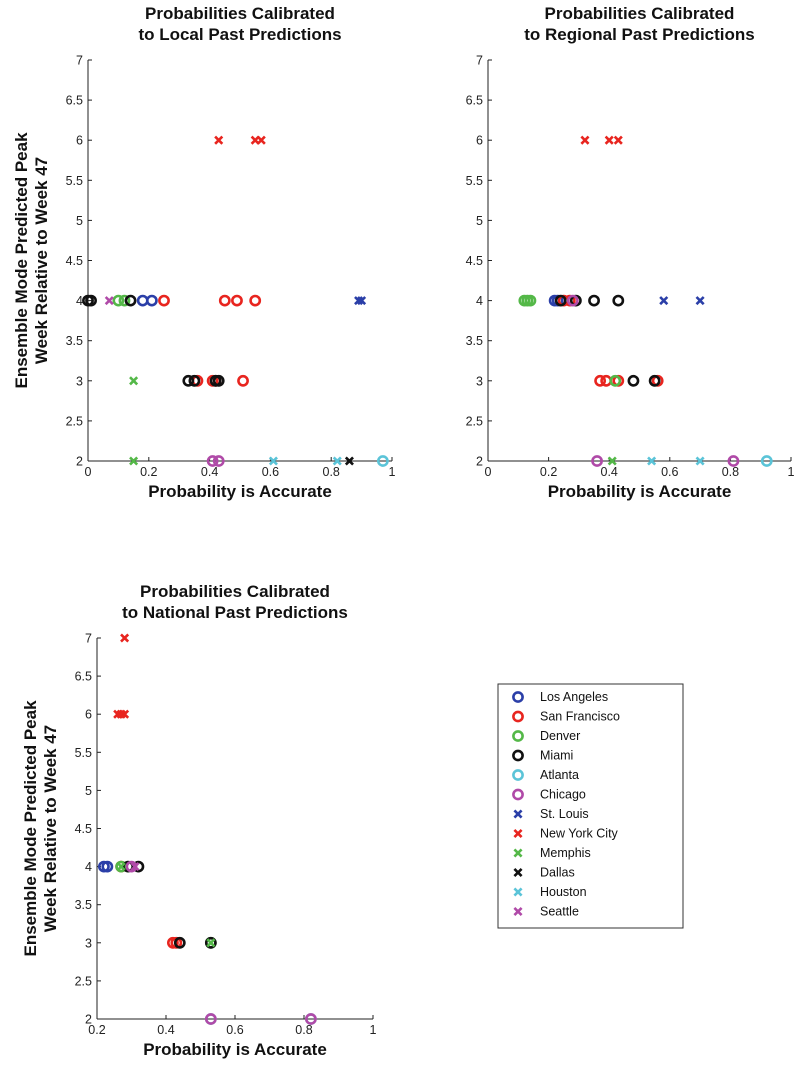 Image resolution: width=795 pixels, height=1065 pixels. Describe the element at coordinates (382, 461) in the screenshot. I see `series-atlanta` at that location.